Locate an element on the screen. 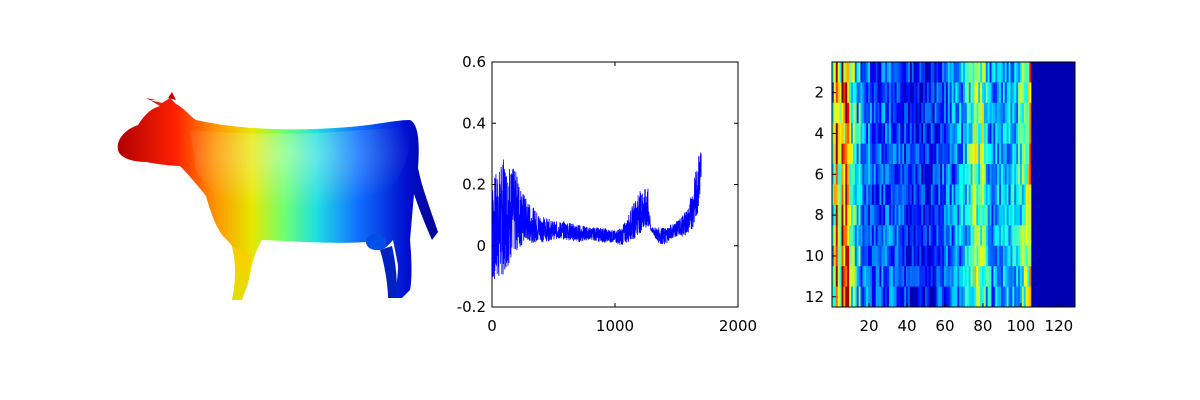  line-chart-axes-box is located at coordinates (615, 184).